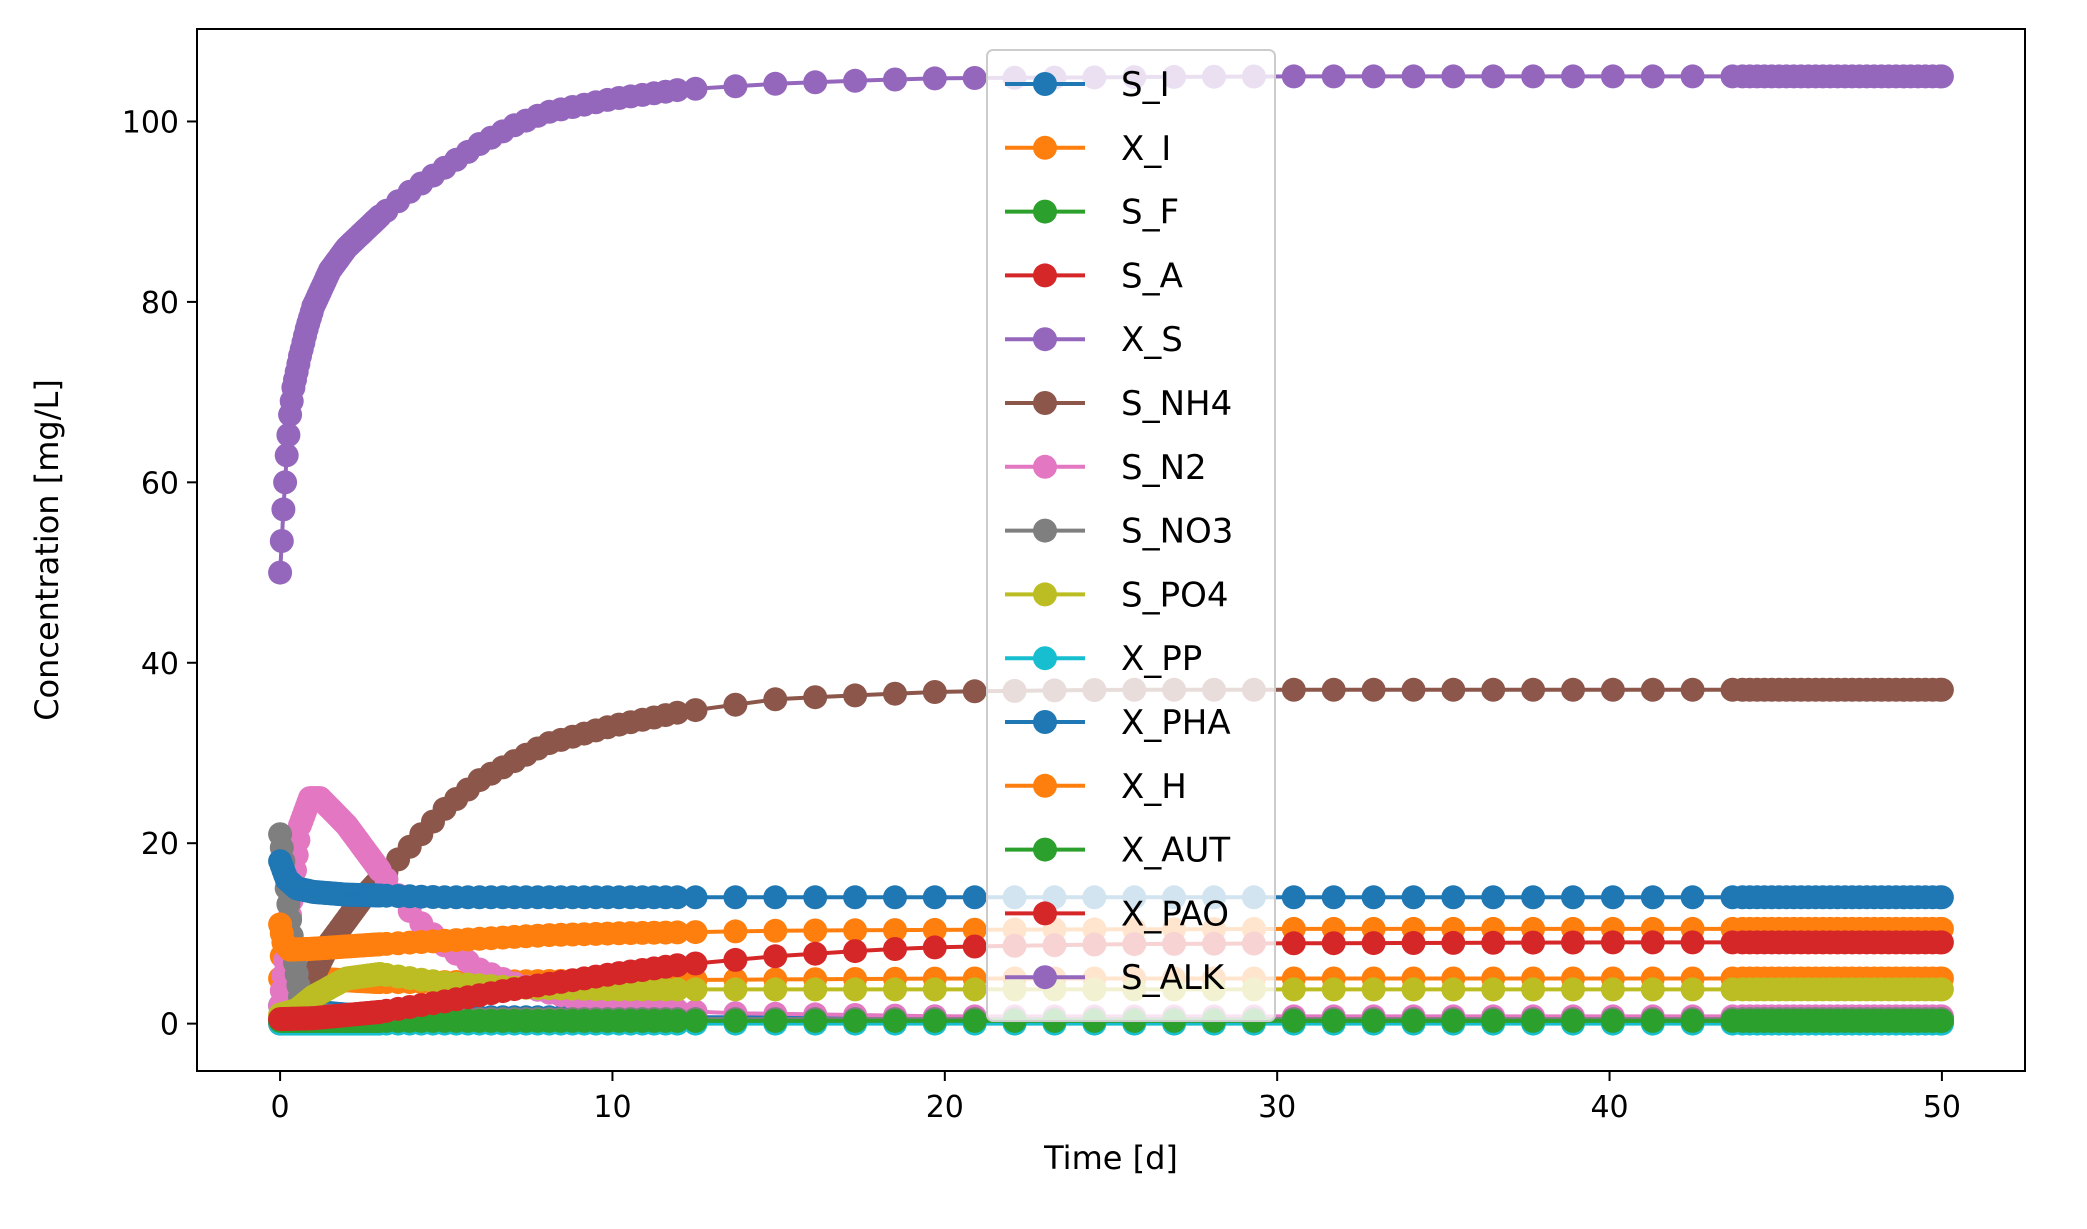 The width and height of the screenshot is (2087, 1229). I want to click on y-axis: 0 20 40 60 80 100, so click(159, 574).